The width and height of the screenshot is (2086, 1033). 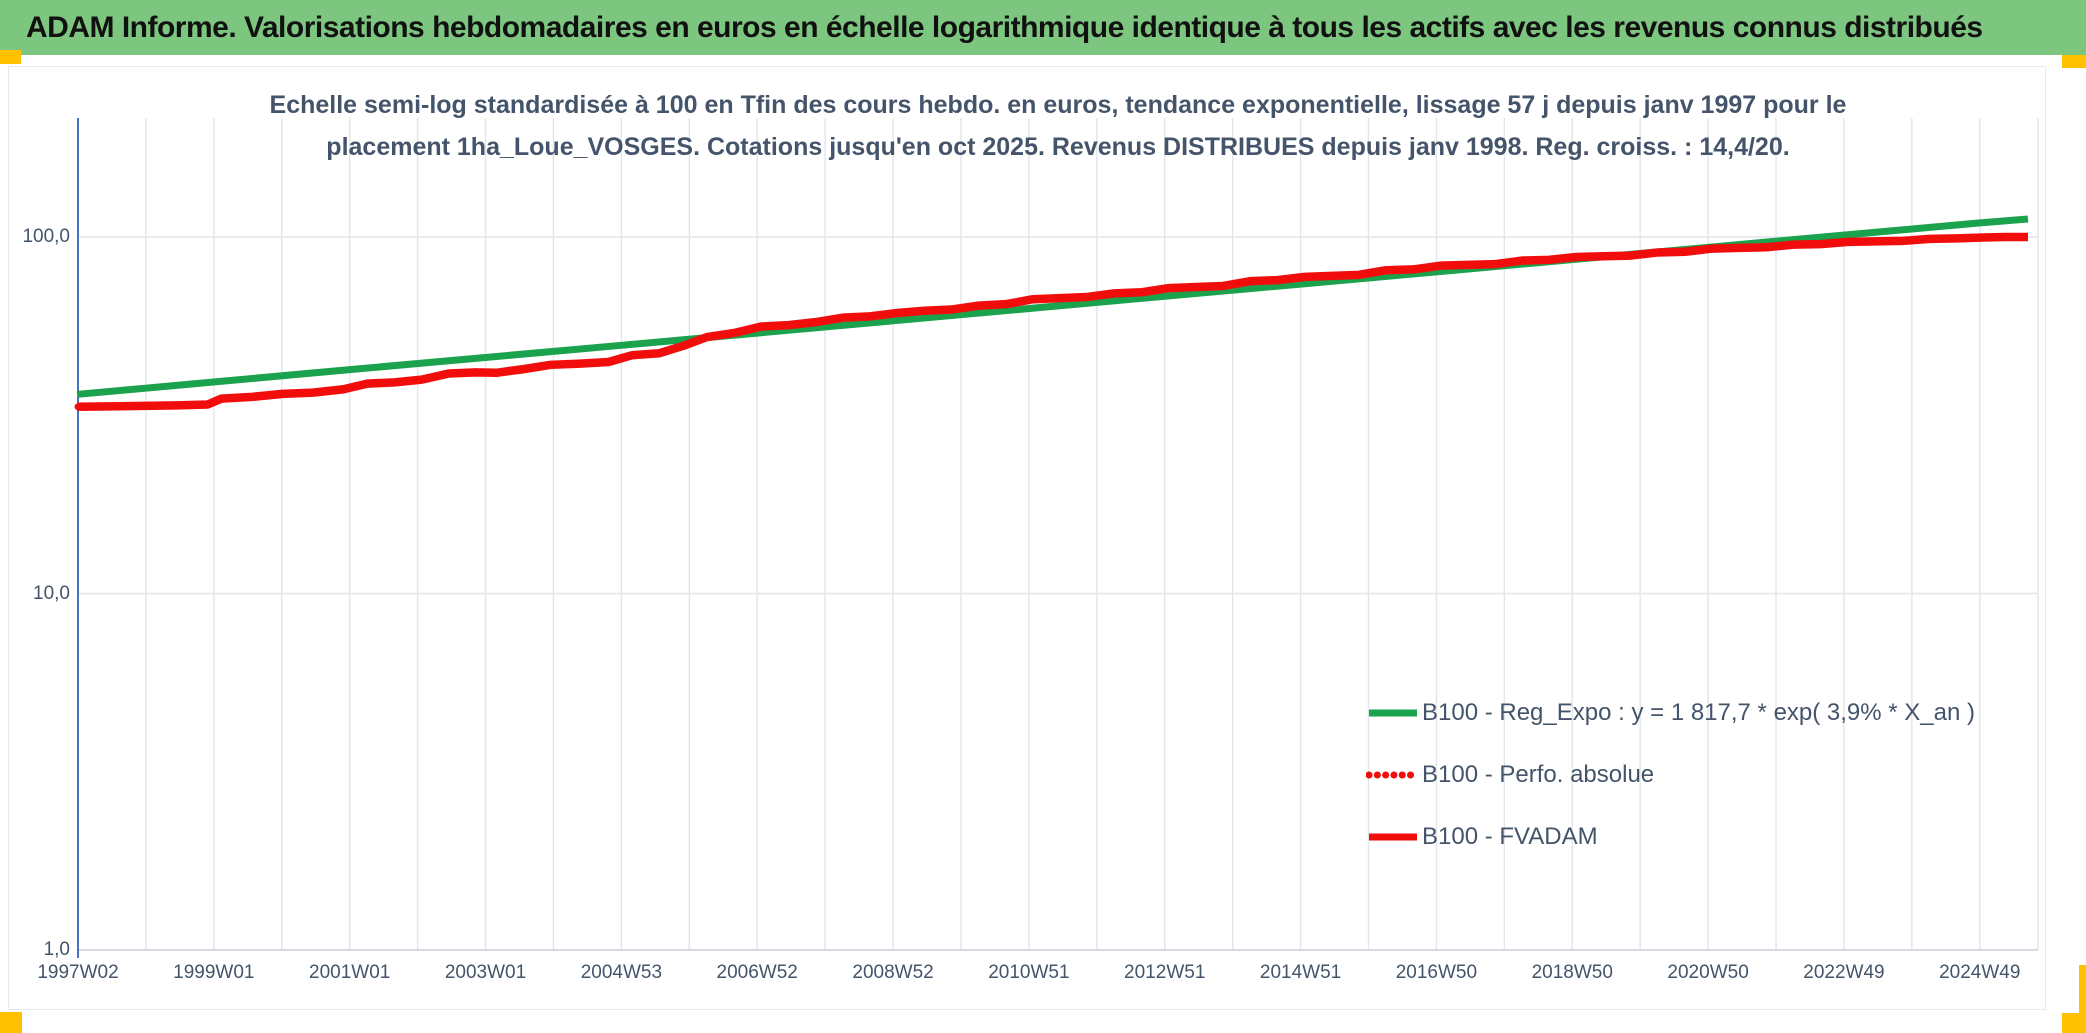 I want to click on y-axis-label: 1,0, so click(x=56, y=949).